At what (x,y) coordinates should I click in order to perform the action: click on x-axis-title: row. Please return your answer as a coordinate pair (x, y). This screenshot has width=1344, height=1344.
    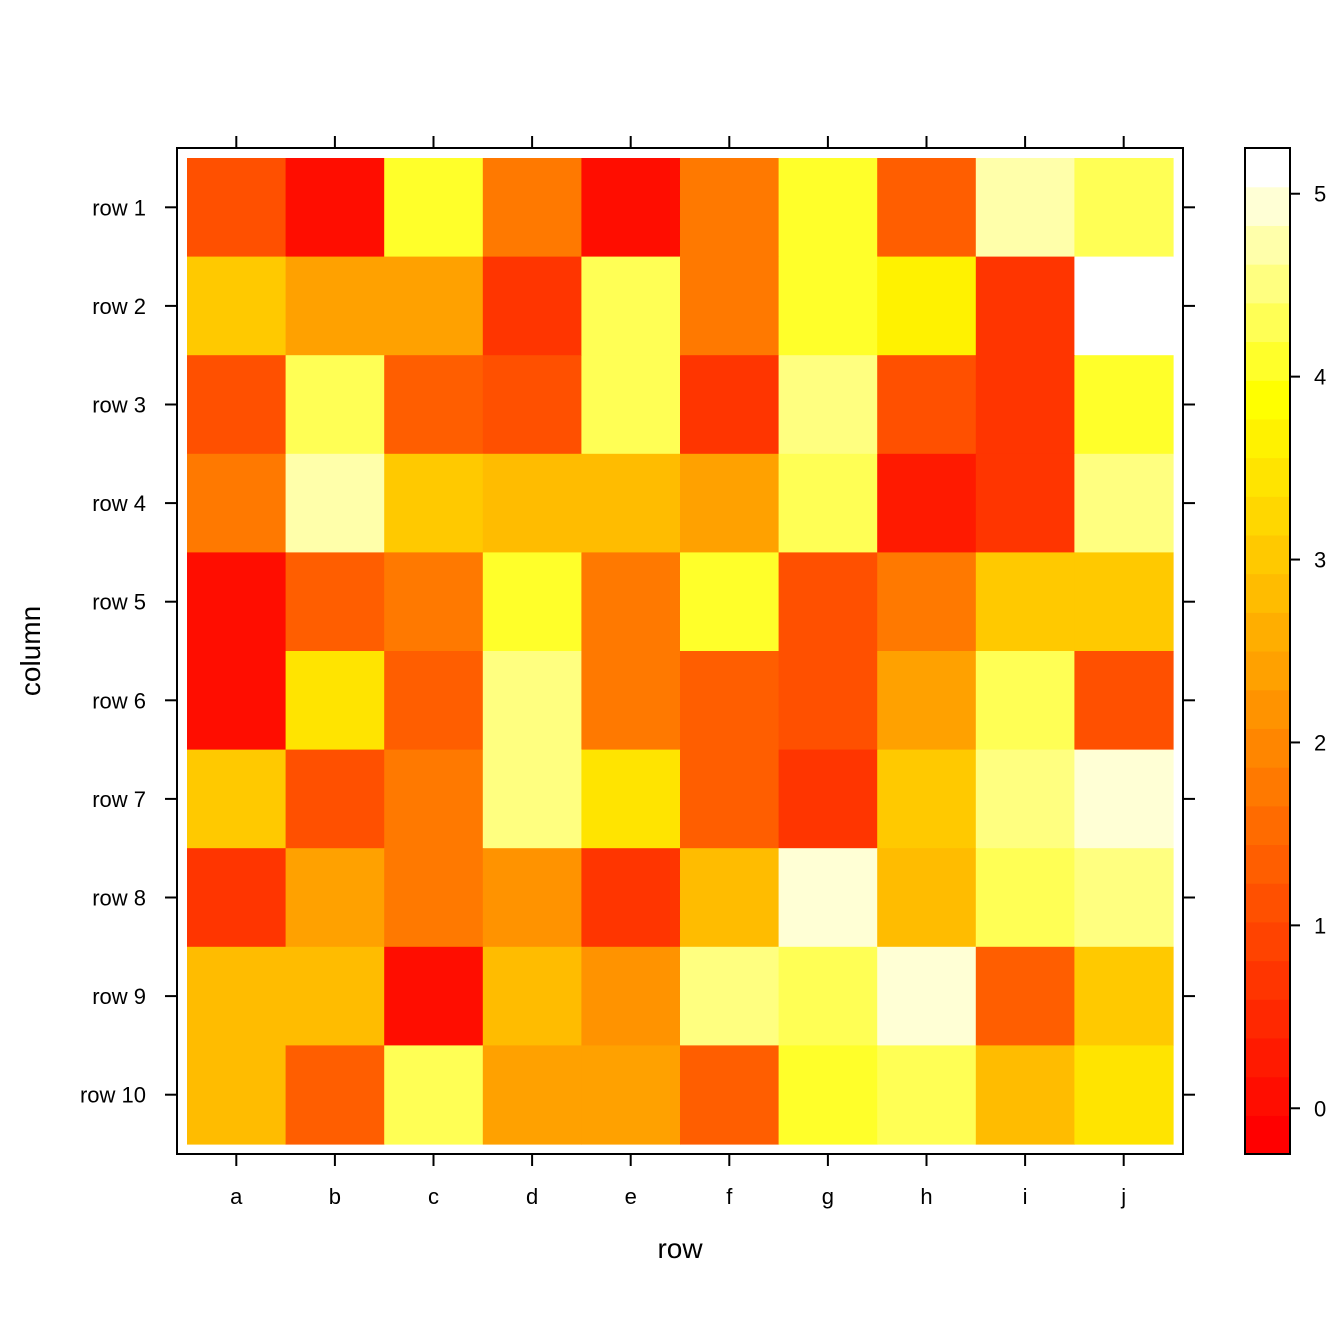
    Looking at the image, I should click on (680, 1248).